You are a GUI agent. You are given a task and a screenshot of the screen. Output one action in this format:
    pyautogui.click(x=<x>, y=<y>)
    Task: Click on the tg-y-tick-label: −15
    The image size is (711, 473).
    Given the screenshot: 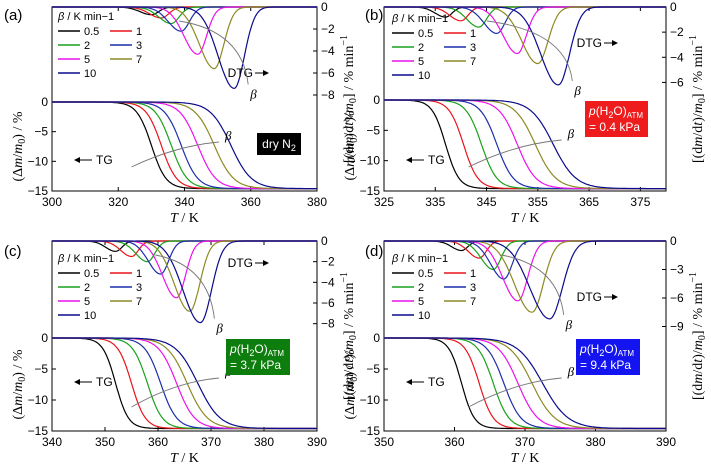 What is the action you would take?
    pyautogui.click(x=370, y=431)
    